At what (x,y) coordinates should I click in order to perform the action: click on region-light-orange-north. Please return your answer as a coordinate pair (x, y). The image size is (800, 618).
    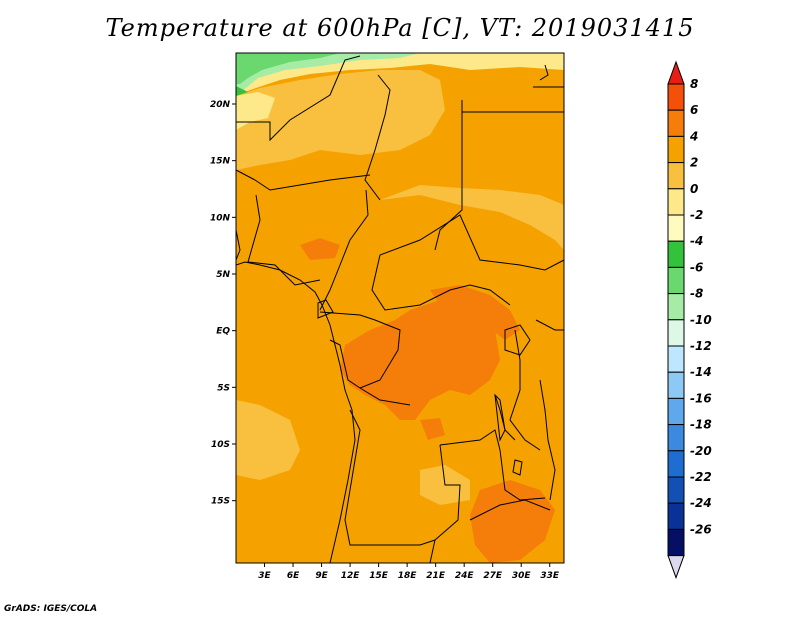
    Looking at the image, I should click on (340, 120).